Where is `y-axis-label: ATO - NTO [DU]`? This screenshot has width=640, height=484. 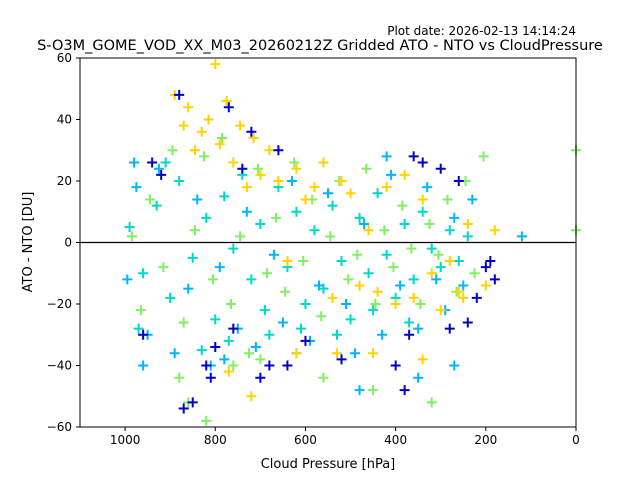 y-axis-label: ATO - NTO [DU] is located at coordinates (28, 242).